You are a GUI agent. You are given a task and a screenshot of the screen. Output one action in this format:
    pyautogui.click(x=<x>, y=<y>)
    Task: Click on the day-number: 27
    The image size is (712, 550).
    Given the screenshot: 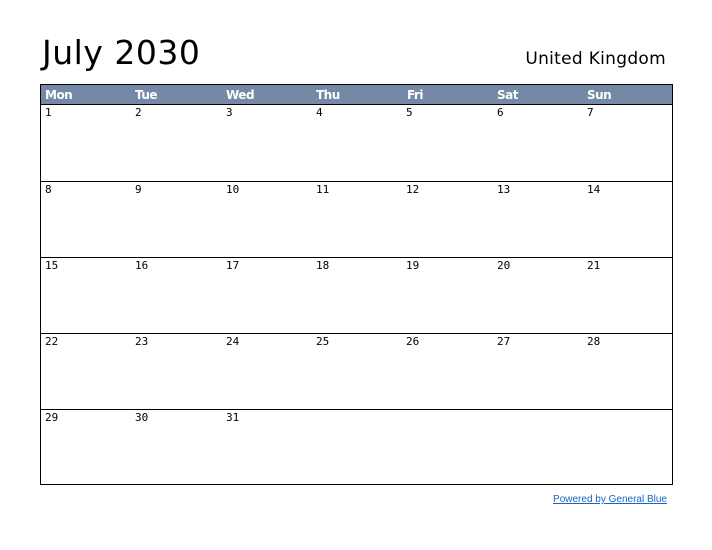 What is the action you would take?
    pyautogui.click(x=504, y=341)
    